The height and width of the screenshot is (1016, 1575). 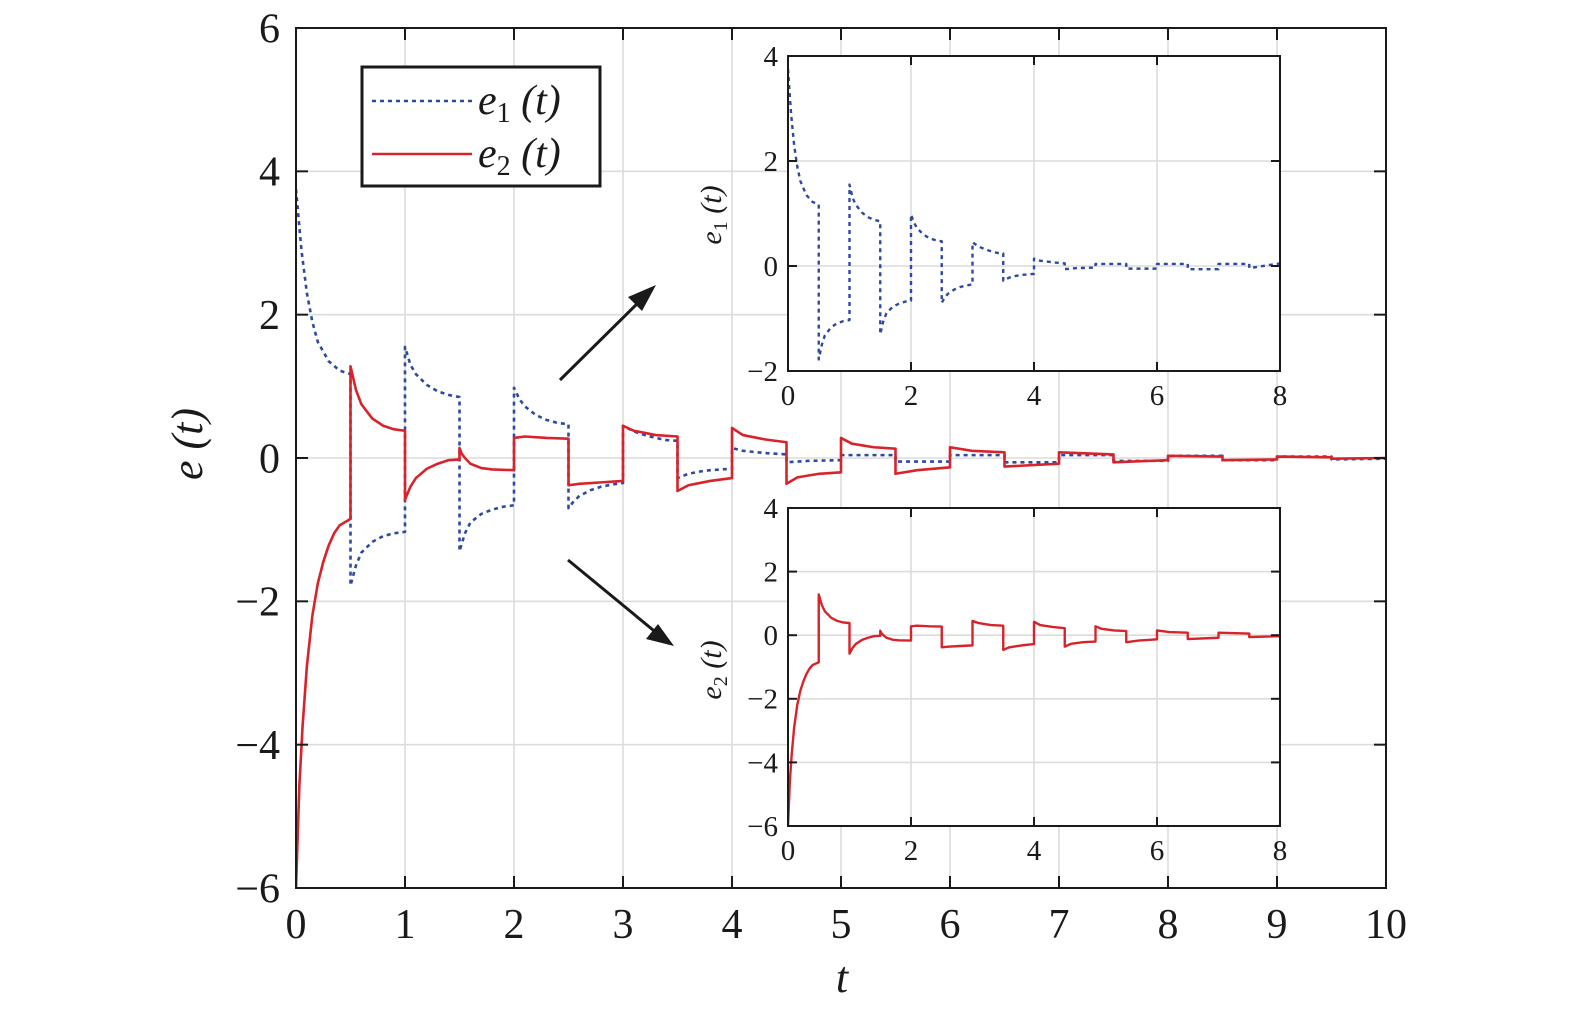 I want to click on inset1-ytick-label-0: −2, so click(x=762, y=372).